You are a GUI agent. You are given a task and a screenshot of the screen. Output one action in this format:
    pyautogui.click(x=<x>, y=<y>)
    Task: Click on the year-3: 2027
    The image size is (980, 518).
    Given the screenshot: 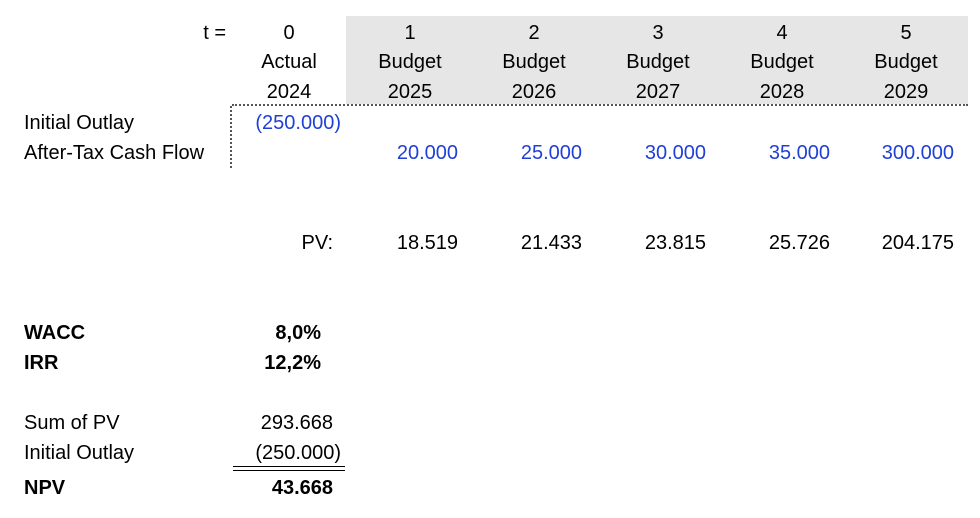 What is the action you would take?
    pyautogui.click(x=658, y=92)
    